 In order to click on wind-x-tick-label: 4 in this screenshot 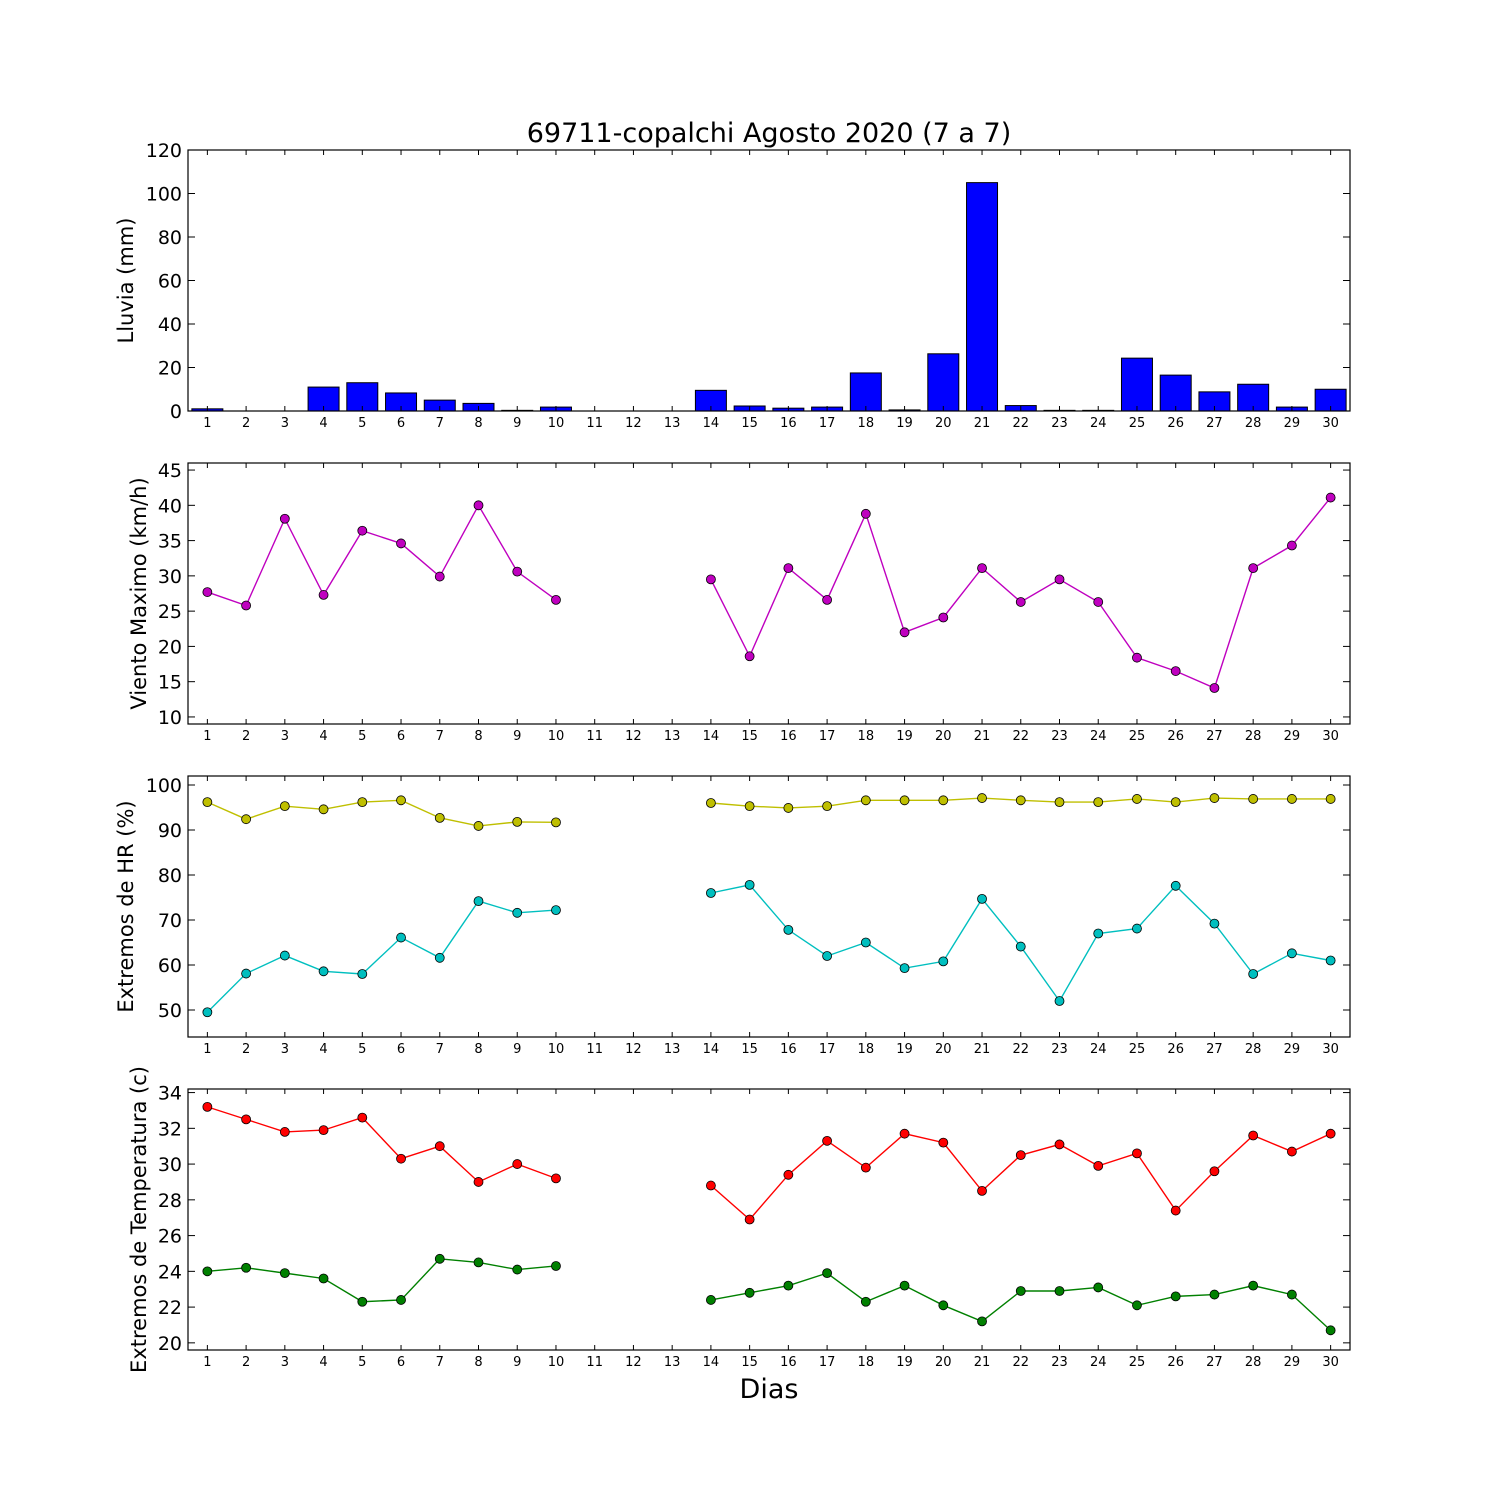, I will do `click(323, 736)`.